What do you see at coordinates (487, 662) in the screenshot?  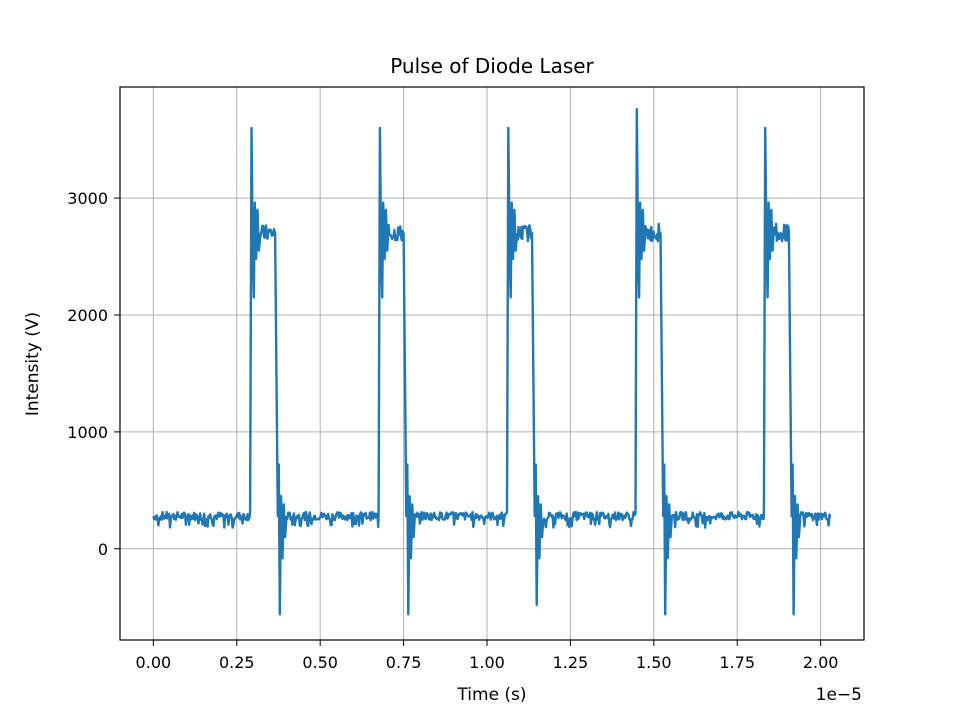 I see `x-tick-label: 1.00` at bounding box center [487, 662].